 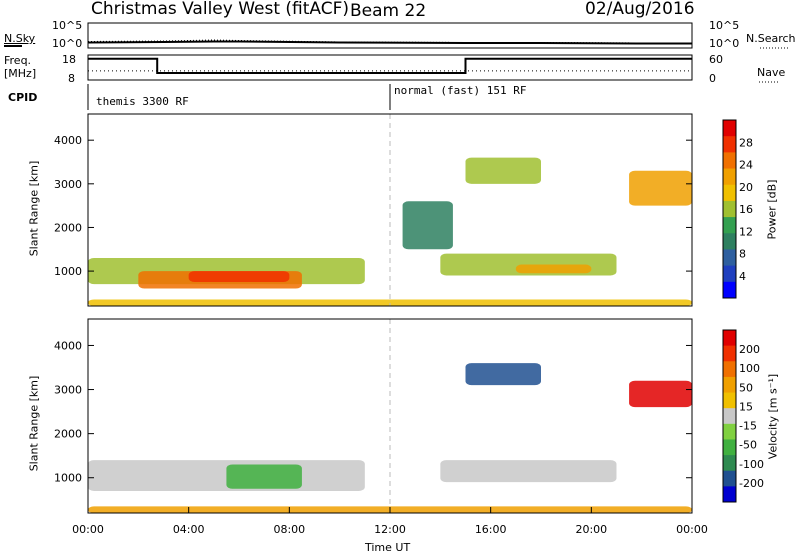 I want to click on x-tick-label: 12:00, so click(x=390, y=529).